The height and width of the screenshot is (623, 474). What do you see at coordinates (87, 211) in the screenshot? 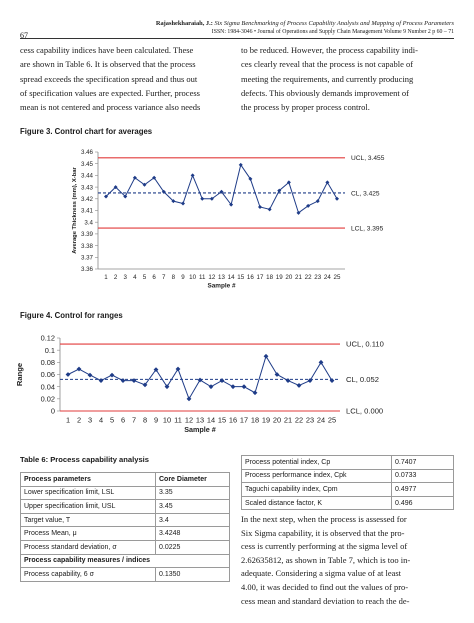
I see `y-tick-label: 3.41` at bounding box center [87, 211].